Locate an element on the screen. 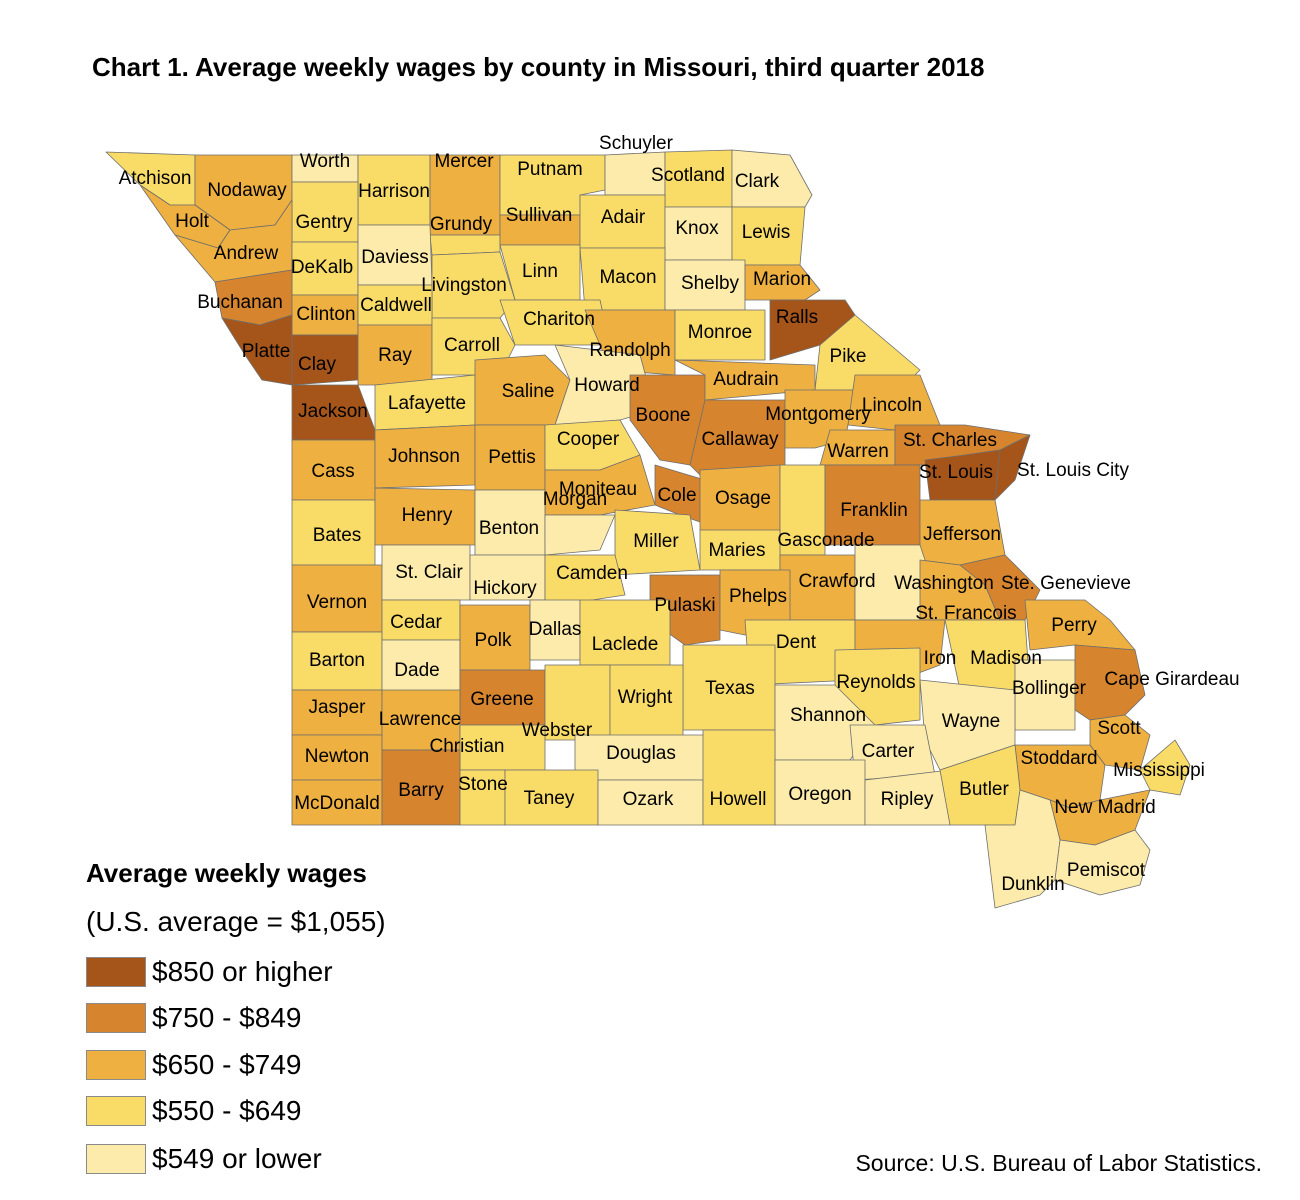  county-label-reynolds: Reynolds is located at coordinates (875, 682).